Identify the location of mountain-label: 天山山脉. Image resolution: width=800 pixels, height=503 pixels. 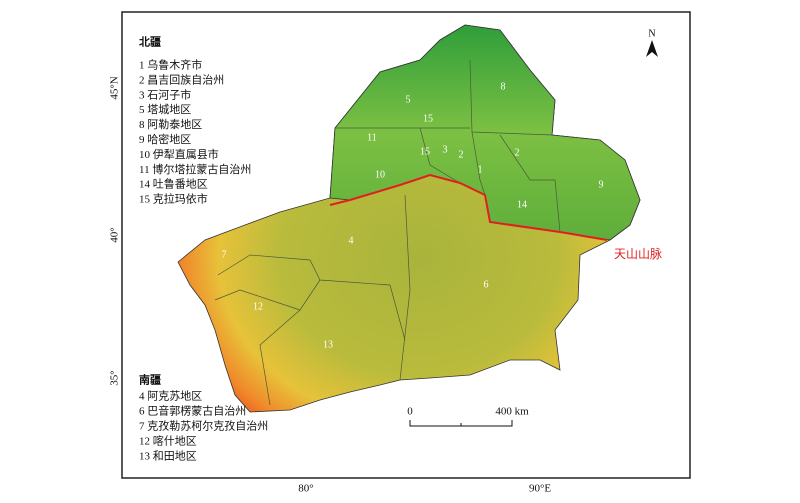
(638, 253).